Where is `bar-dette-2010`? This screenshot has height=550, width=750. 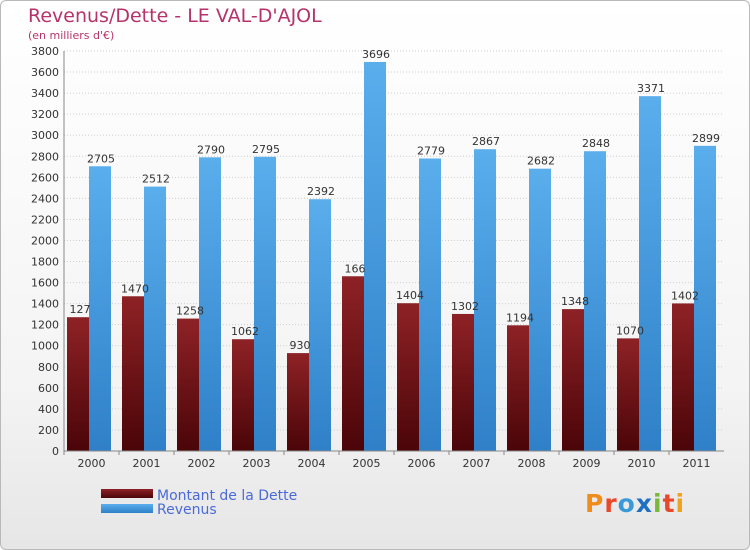 bar-dette-2010 is located at coordinates (628, 394).